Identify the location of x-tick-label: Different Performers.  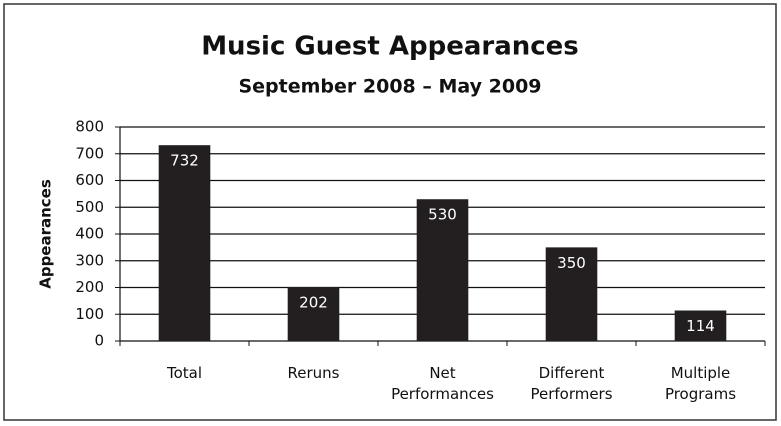
(571, 383).